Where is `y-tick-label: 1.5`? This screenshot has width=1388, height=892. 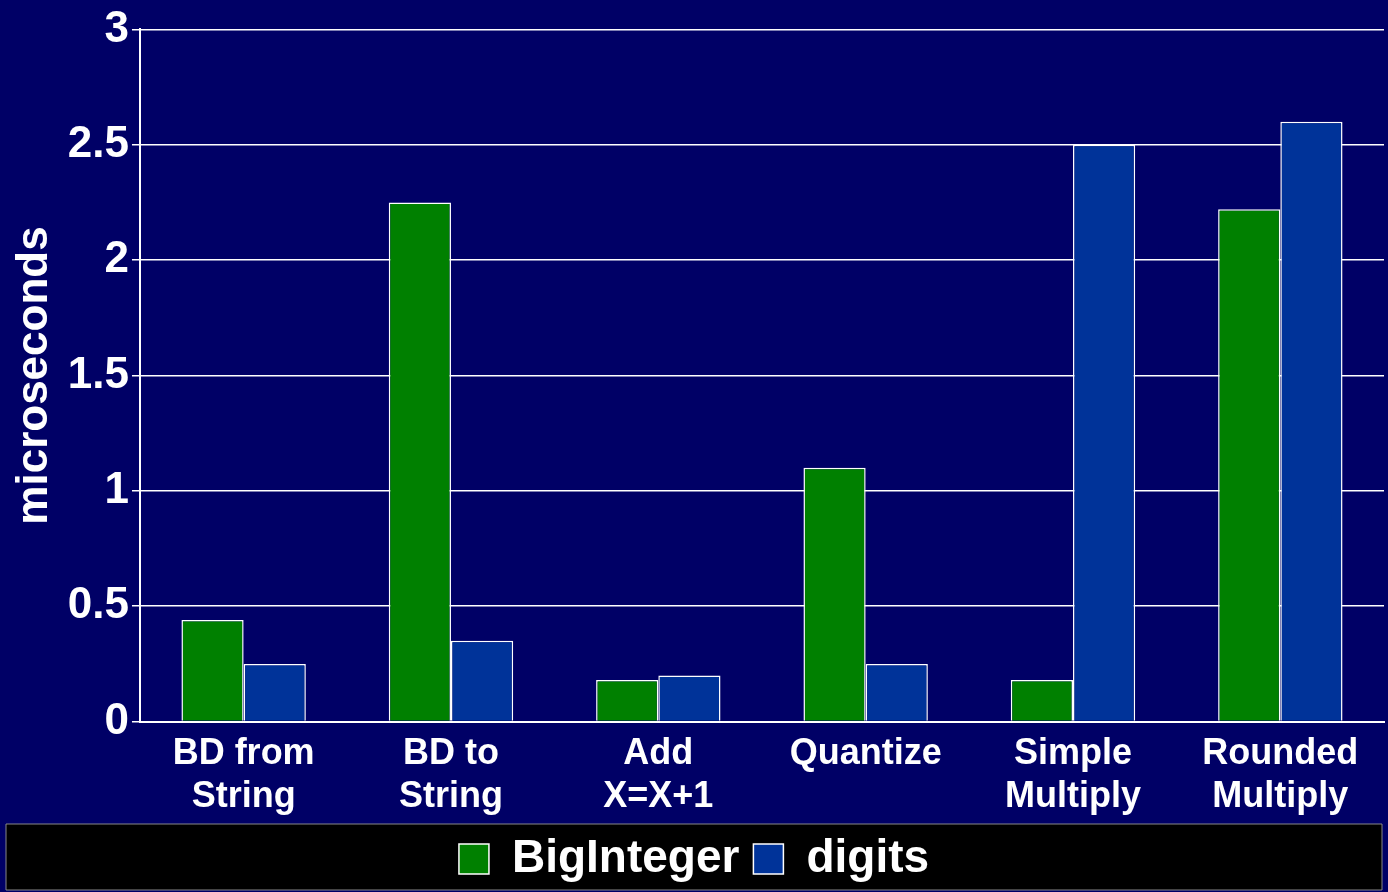 y-tick-label: 1.5 is located at coordinates (98, 372).